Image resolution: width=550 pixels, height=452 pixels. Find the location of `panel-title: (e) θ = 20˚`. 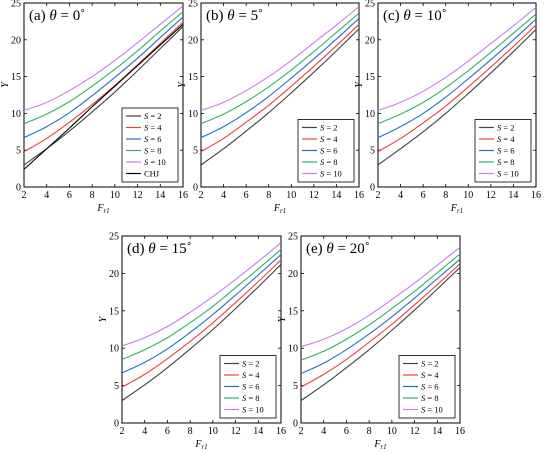

panel-title: (e) θ = 20˚ is located at coordinates (338, 249).